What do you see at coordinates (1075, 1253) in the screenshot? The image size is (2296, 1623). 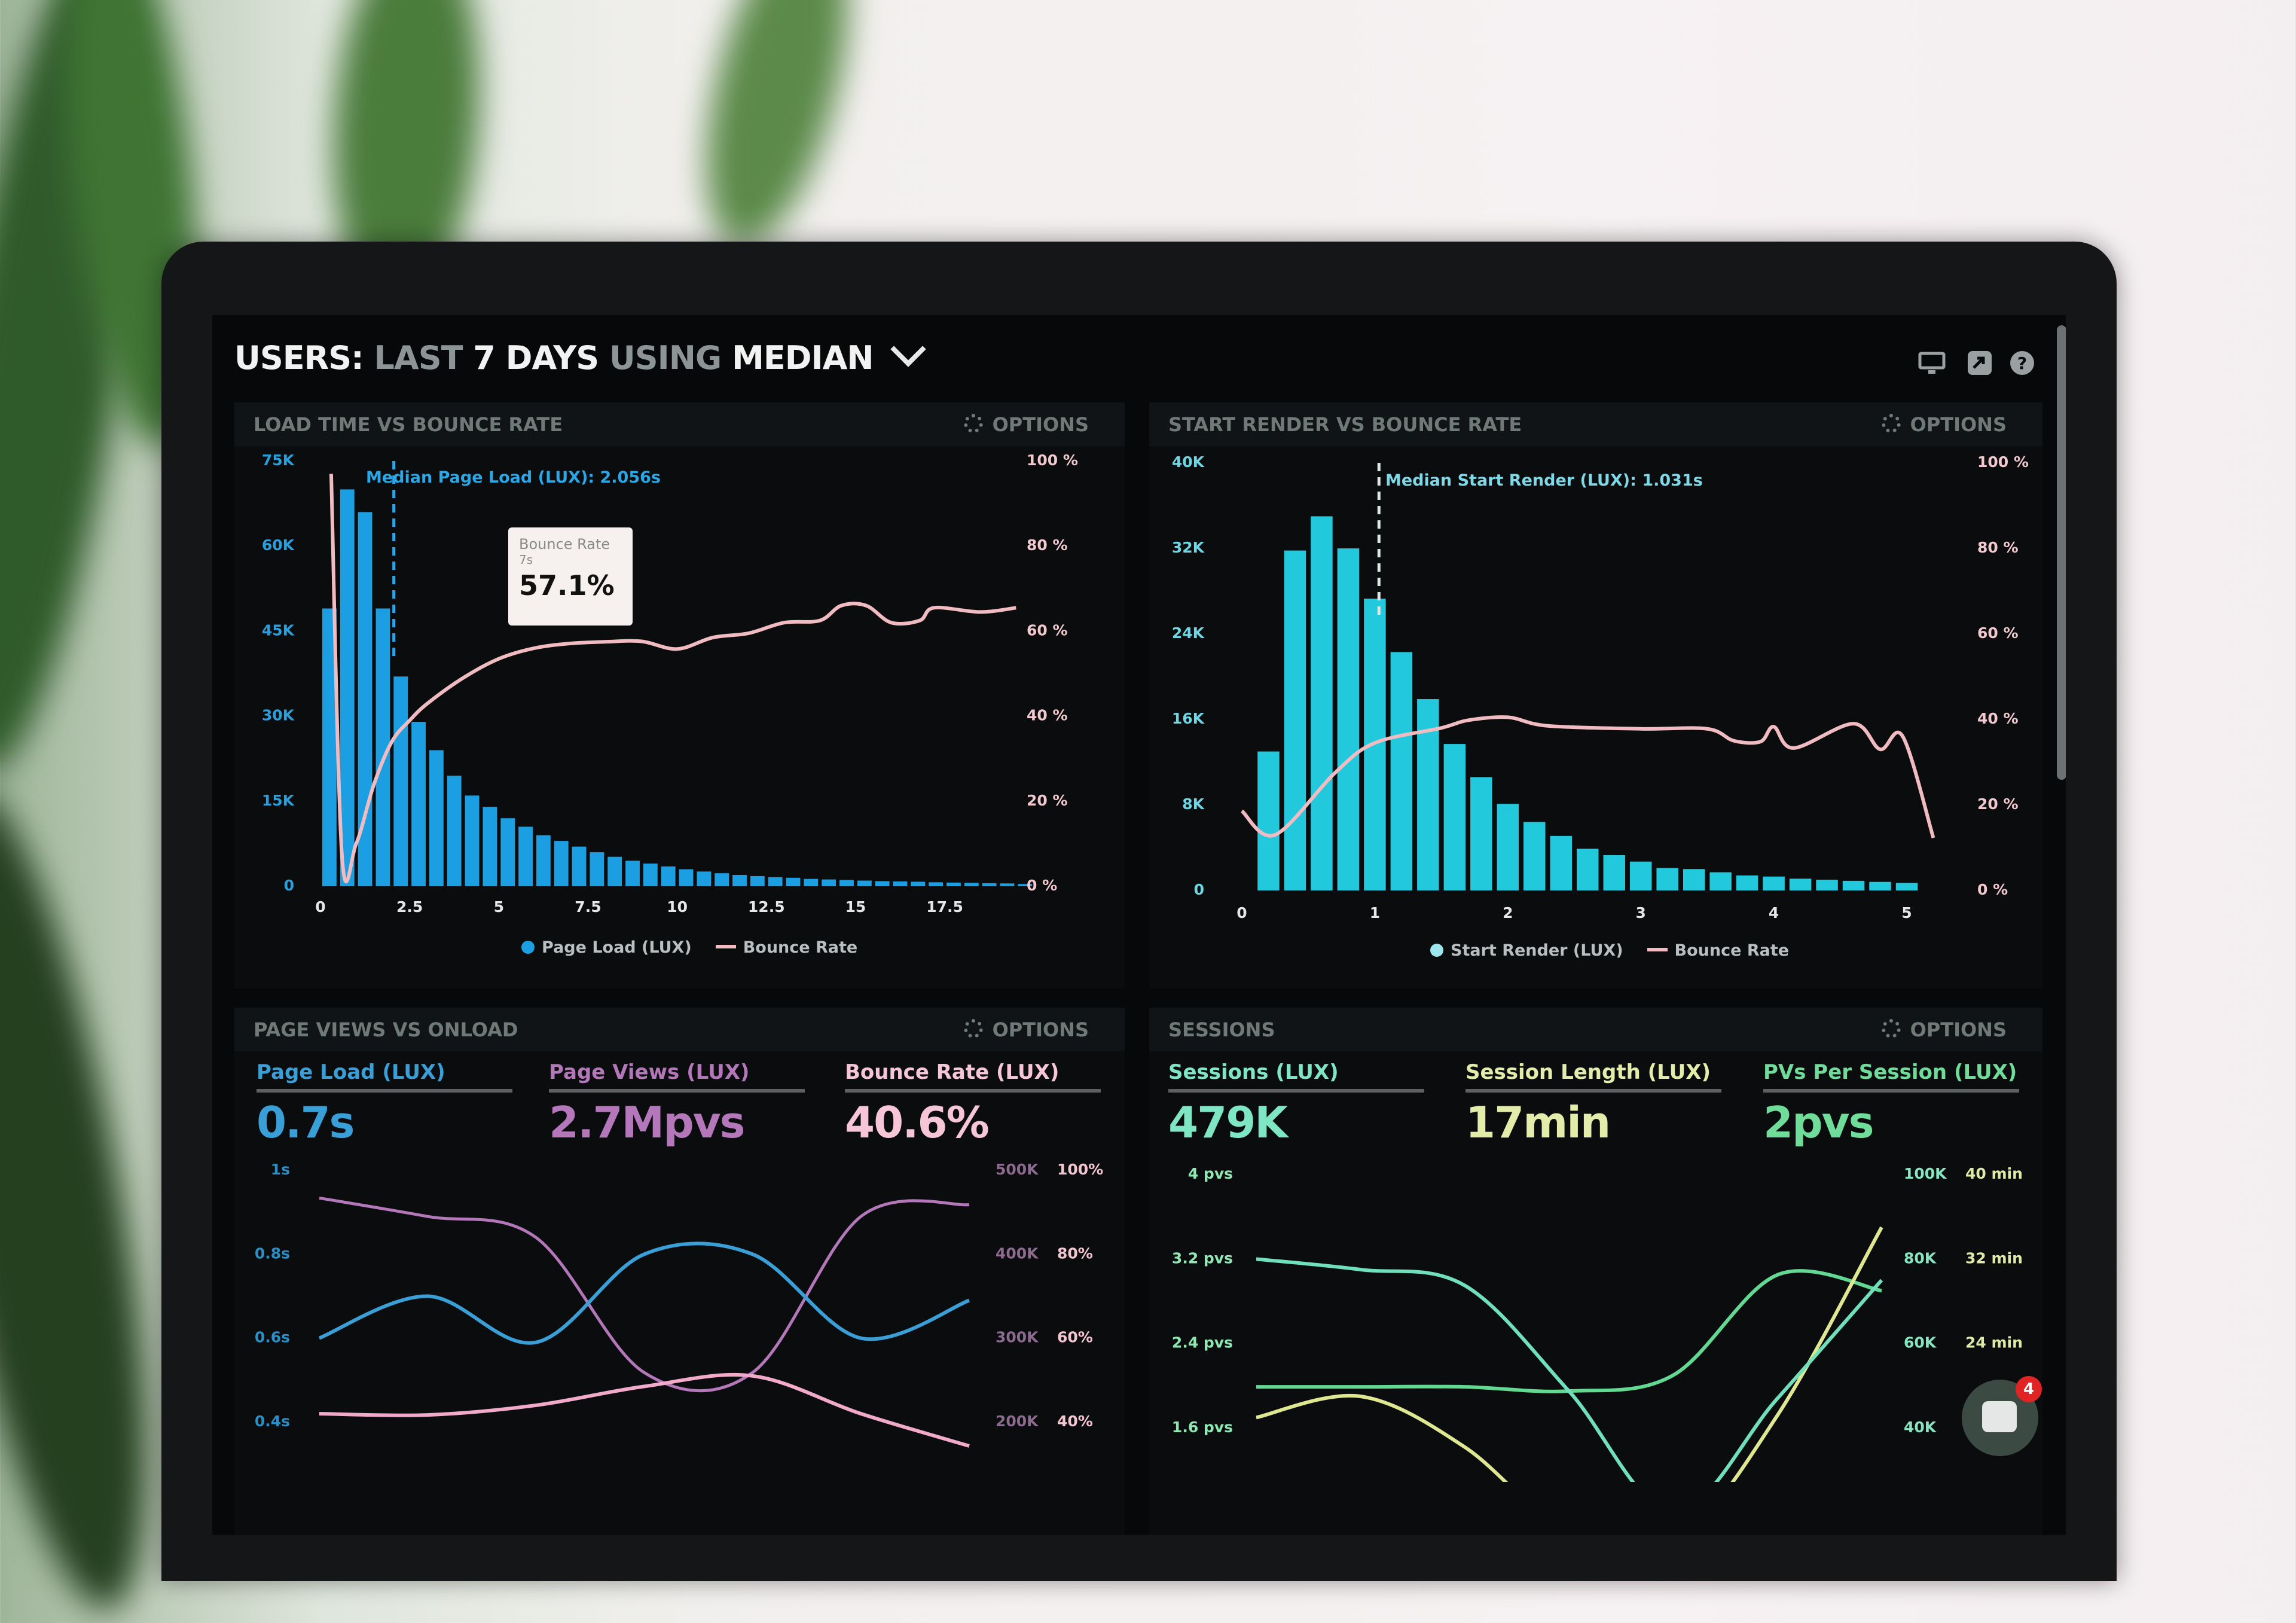 I see `y3-axis-tick: 80%` at bounding box center [1075, 1253].